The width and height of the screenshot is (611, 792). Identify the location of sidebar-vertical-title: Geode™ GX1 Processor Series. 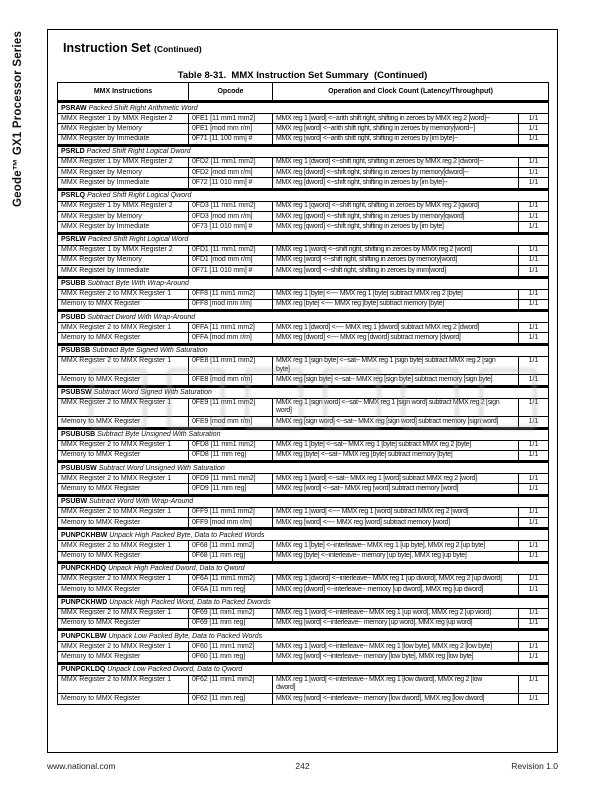
(18, 118).